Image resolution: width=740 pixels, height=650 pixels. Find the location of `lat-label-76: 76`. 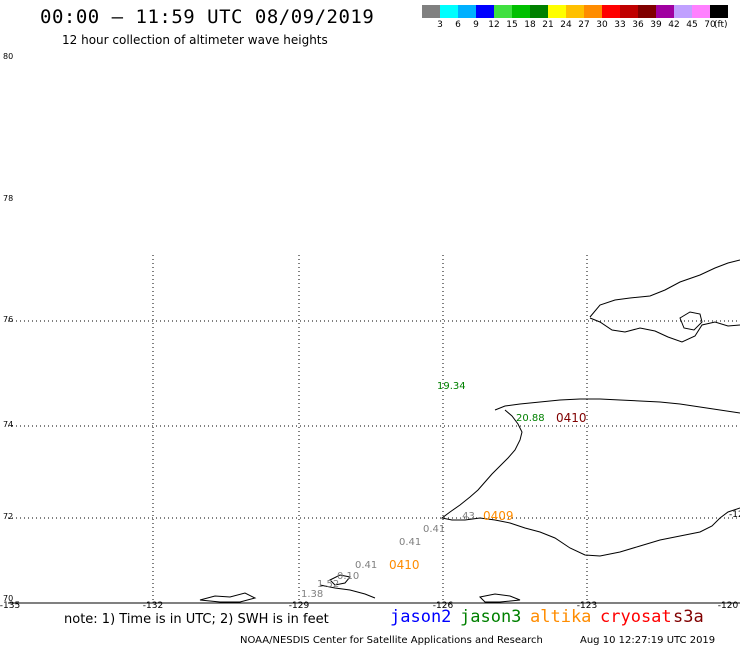

lat-label-76: 76 is located at coordinates (8, 319).